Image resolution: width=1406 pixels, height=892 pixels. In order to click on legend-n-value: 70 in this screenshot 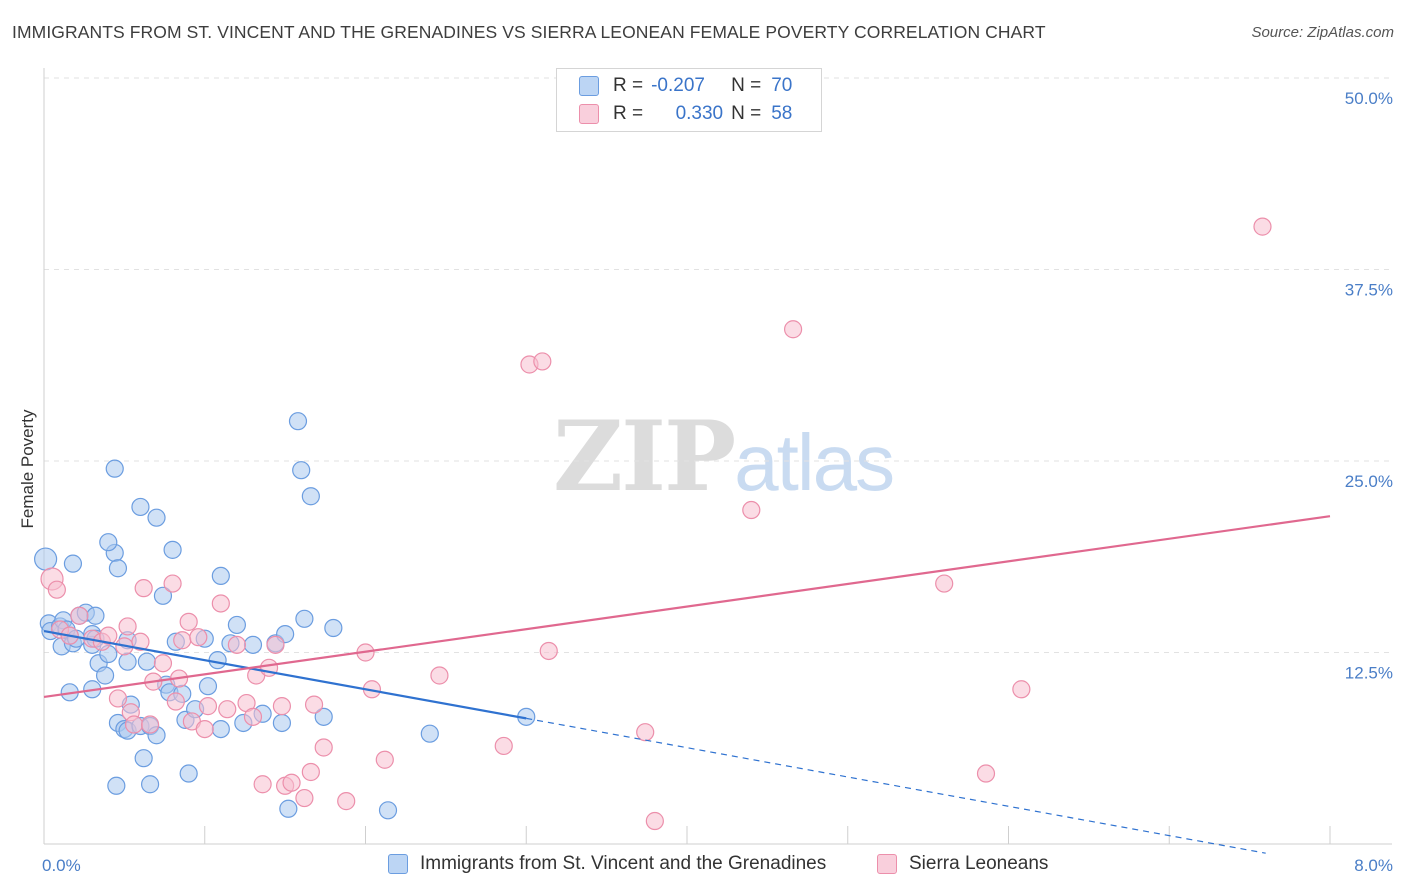, I will do `click(782, 85)`.